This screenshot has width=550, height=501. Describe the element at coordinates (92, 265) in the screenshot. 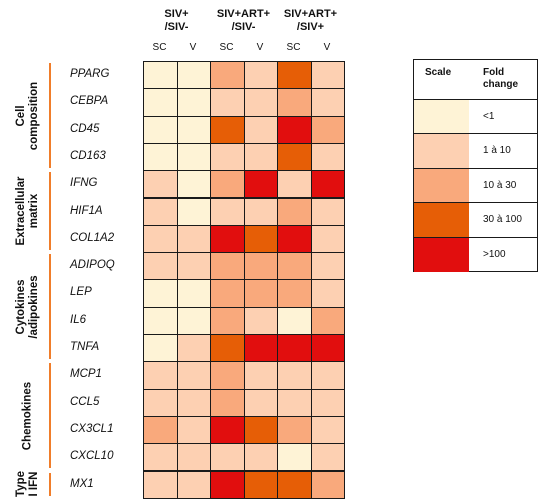

I see `gene-label: ADIPOQ` at that location.